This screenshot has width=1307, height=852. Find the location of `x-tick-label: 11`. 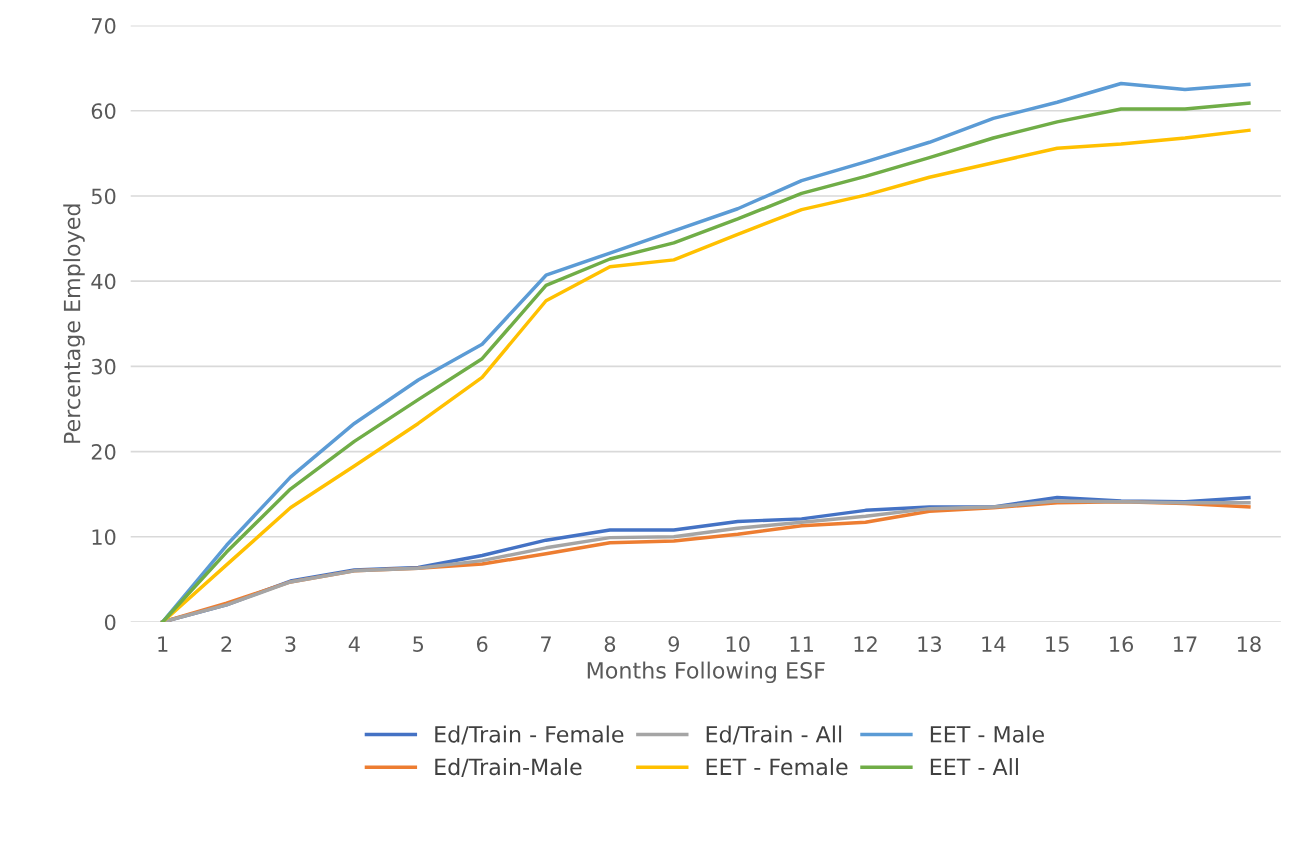

x-tick-label: 11 is located at coordinates (801, 644).